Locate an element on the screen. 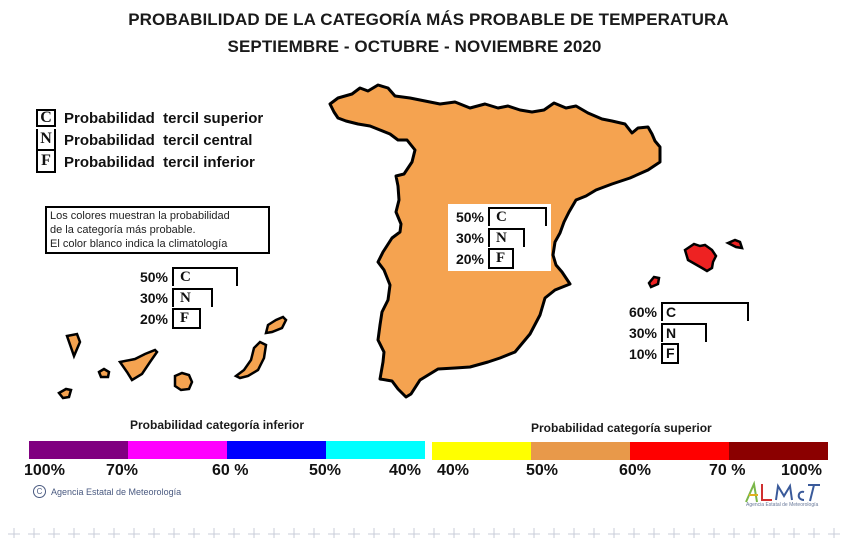 This screenshot has height=538, width=841. canarias-probability-bars: 50% C 30% N 20% F is located at coordinates (185, 297).